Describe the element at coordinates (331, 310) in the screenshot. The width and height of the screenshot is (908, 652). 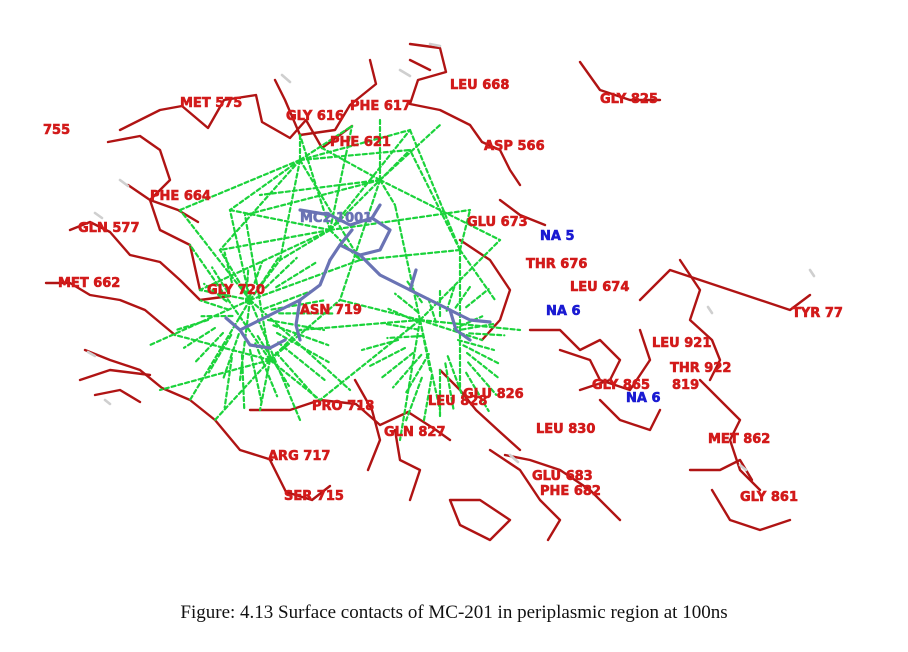
I see `residue-label: ASN 719` at that location.